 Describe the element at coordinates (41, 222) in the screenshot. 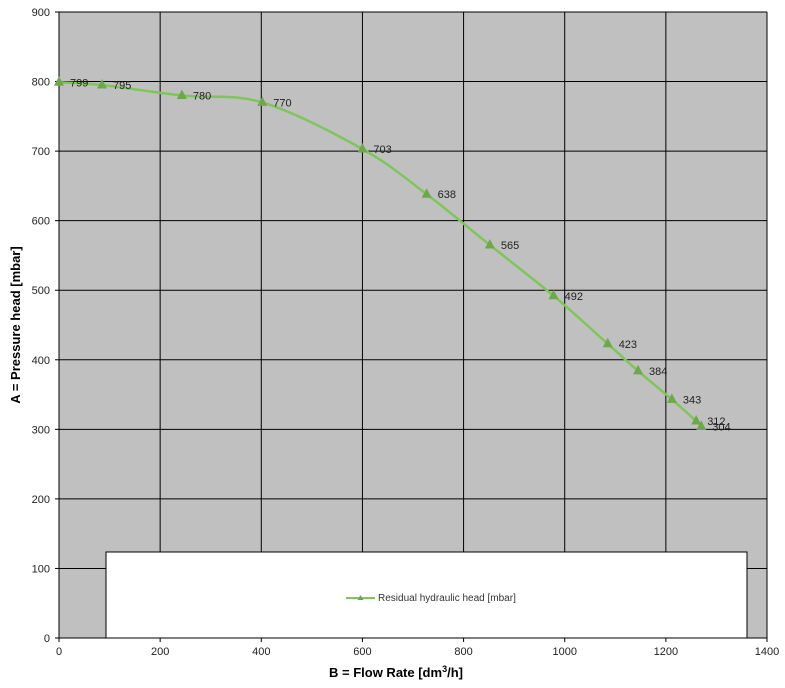

I see `y-tick-label: 600` at that location.